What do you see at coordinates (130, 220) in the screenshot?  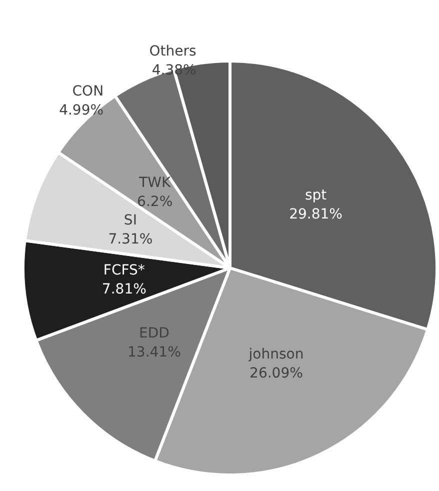 I see `slice-label: SI` at bounding box center [130, 220].